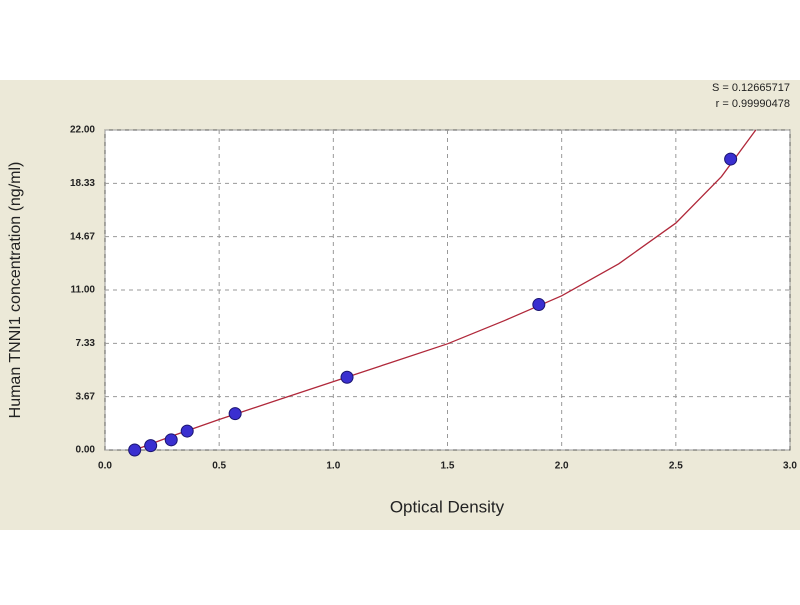 The width and height of the screenshot is (800, 605). What do you see at coordinates (105, 466) in the screenshot?
I see `x-tick-label: 0.0` at bounding box center [105, 466].